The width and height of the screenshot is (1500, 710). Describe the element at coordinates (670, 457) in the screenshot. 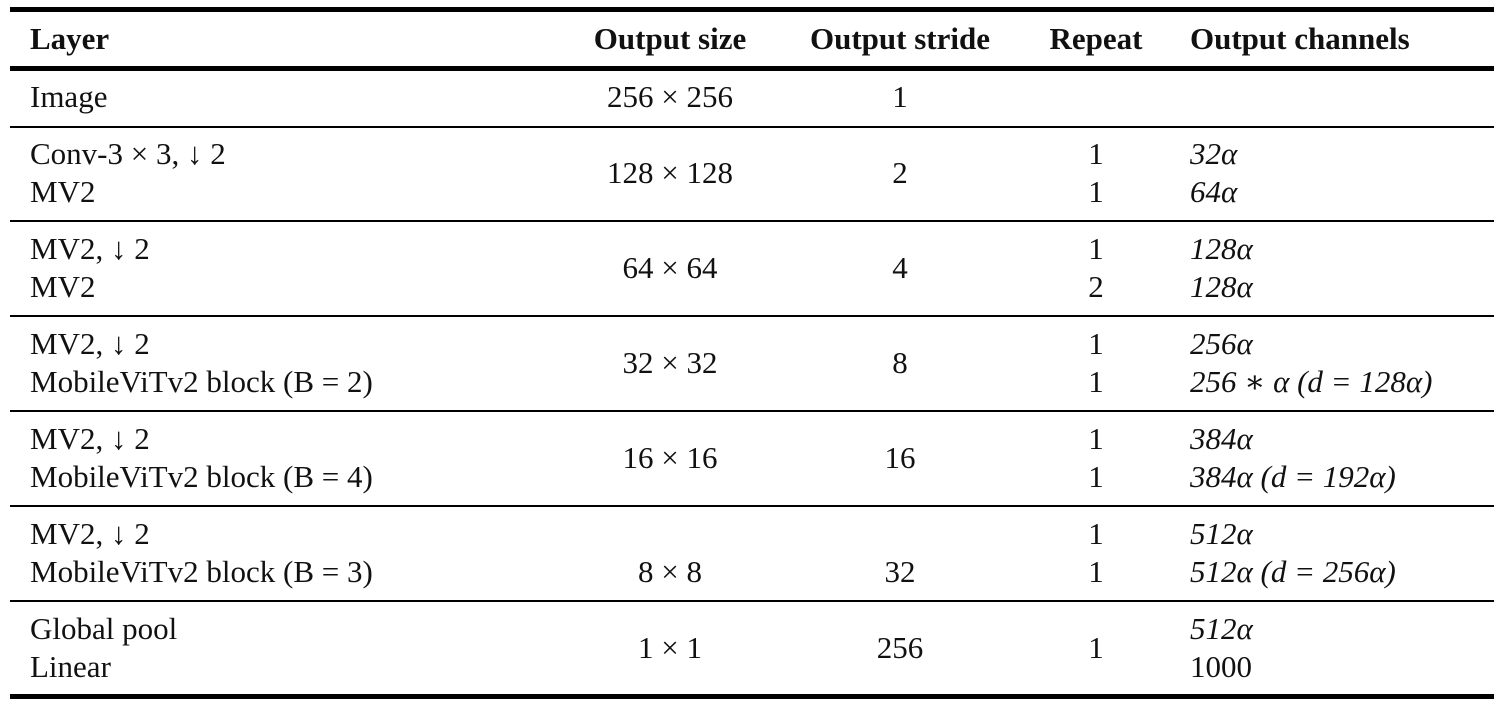

I see `output-size-cell: 16 × 16` at that location.